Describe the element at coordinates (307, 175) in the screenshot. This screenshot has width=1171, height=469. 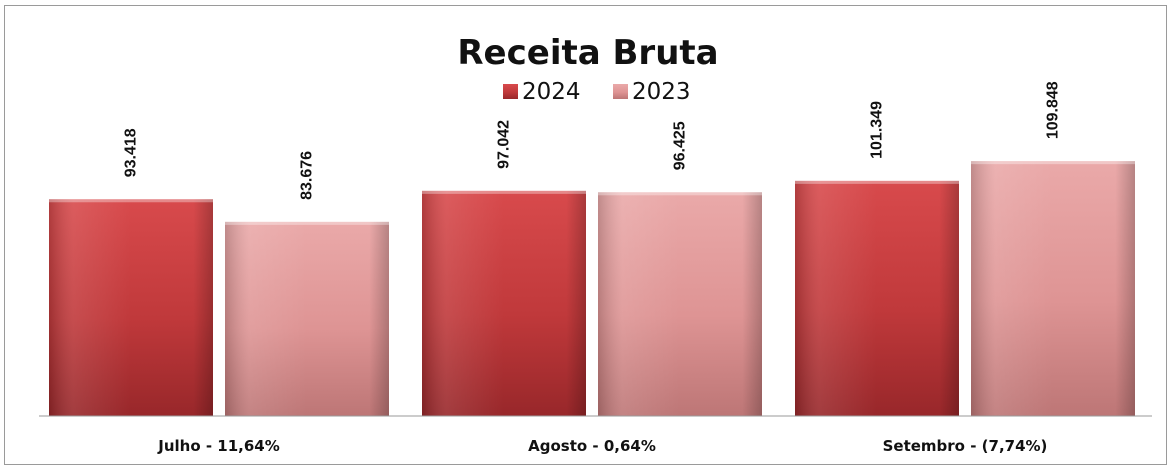
I see `value-label-2023-1: 83.676` at that location.